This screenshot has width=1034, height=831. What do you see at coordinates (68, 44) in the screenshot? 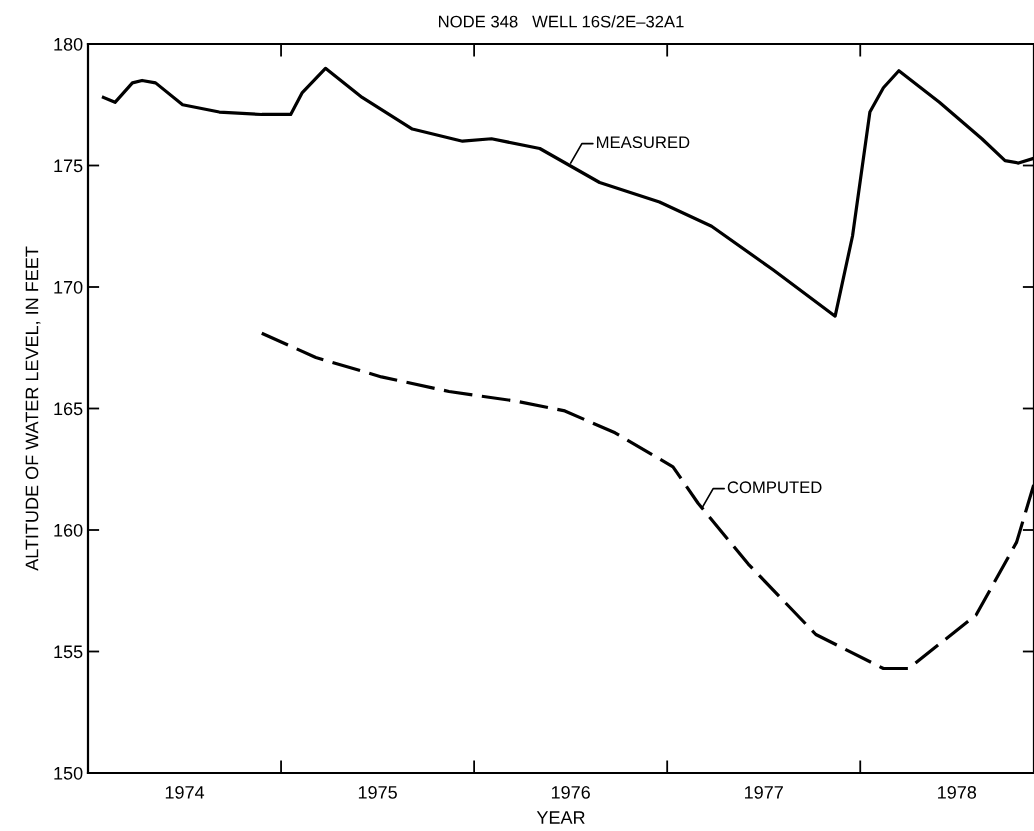
I see `y-tick-label: 180` at bounding box center [68, 44].